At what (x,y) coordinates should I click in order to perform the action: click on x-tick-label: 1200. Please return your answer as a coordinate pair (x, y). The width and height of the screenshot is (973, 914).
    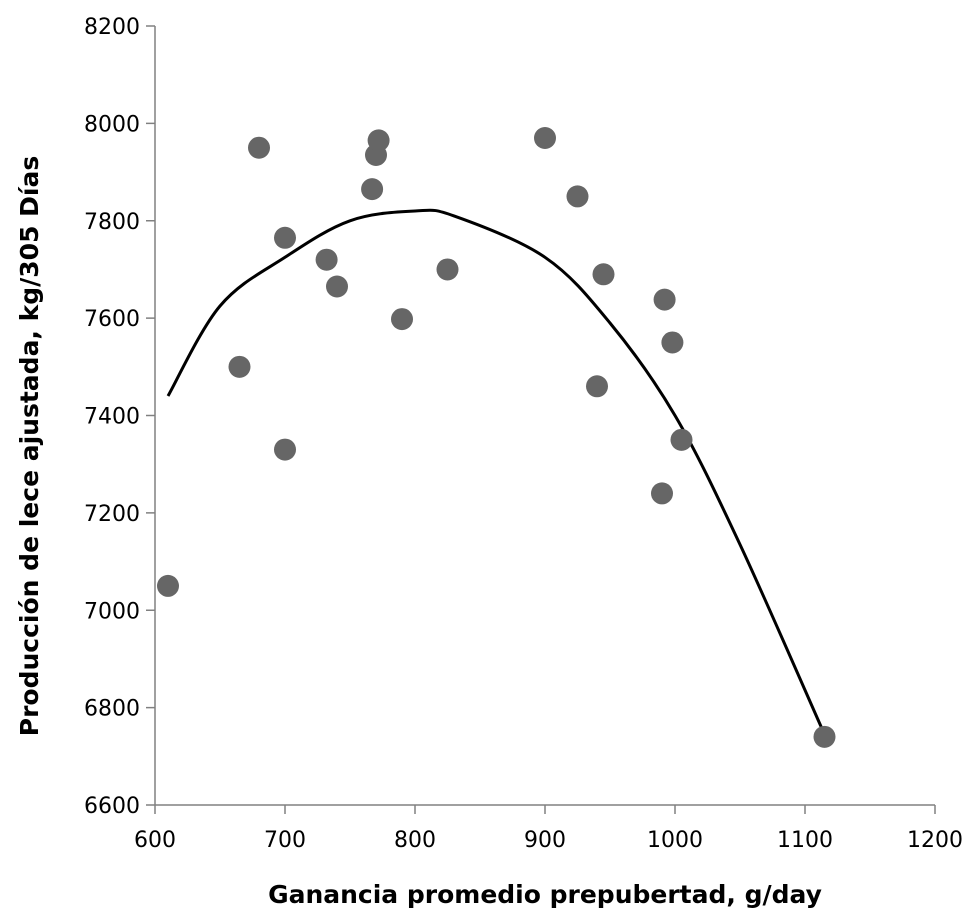
    Looking at the image, I should click on (935, 840).